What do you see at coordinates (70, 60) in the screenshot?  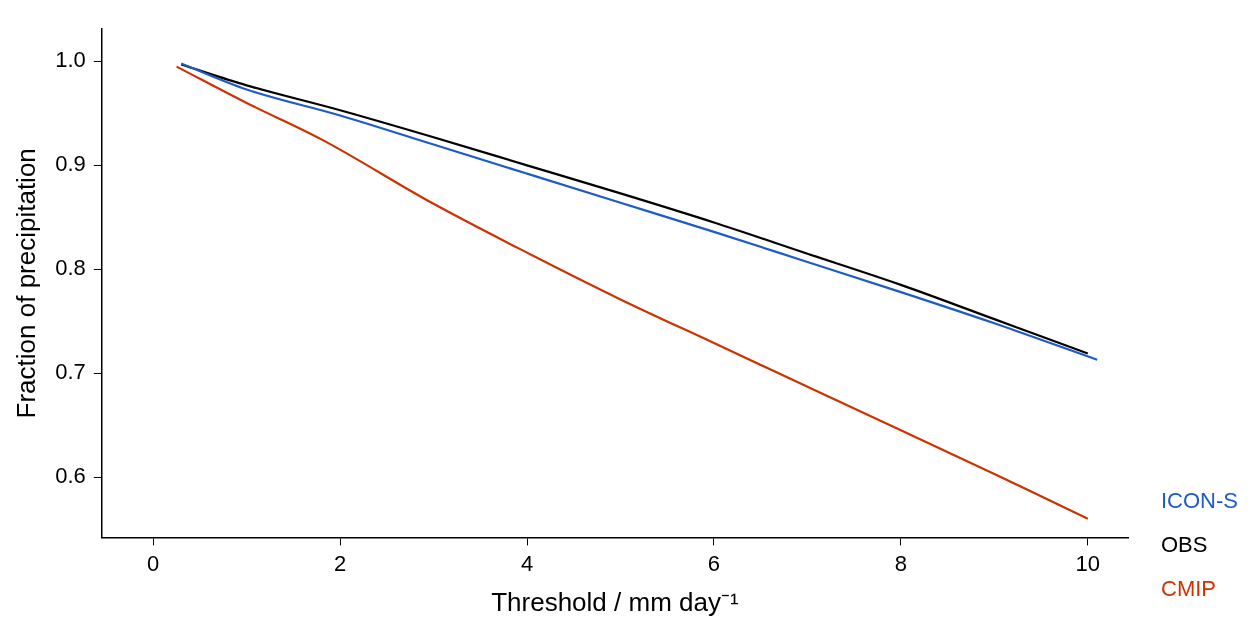 I see `y-tick-label: 1.0` at bounding box center [70, 60].